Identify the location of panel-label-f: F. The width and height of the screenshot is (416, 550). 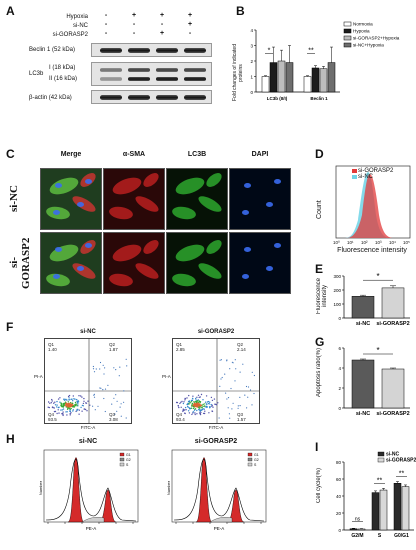
(10, 327).